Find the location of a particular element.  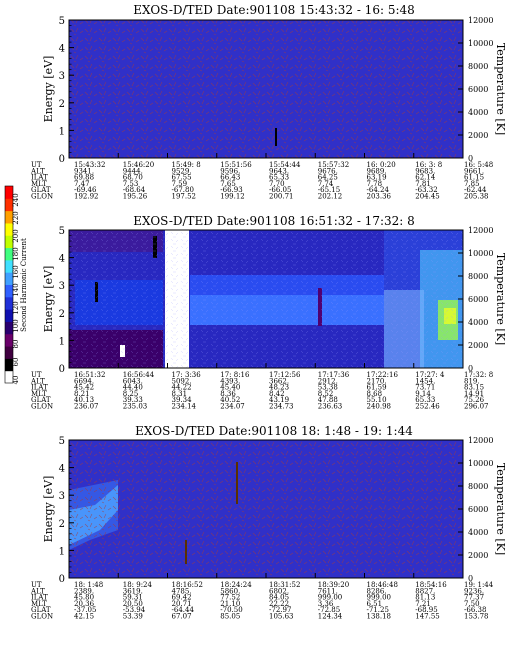

table-cell: 153.78 is located at coordinates (476, 617).